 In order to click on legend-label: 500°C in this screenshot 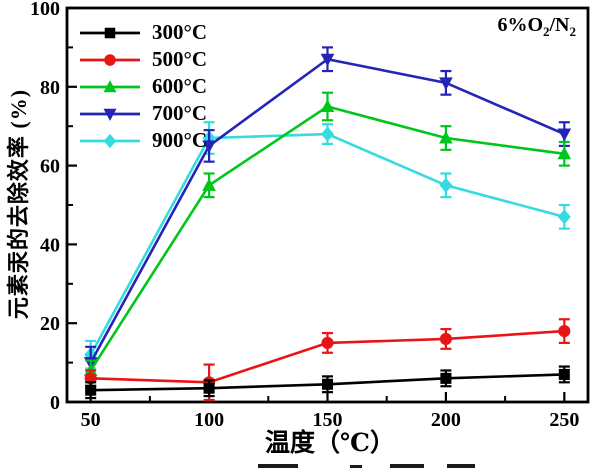, I will do `click(180, 59)`.